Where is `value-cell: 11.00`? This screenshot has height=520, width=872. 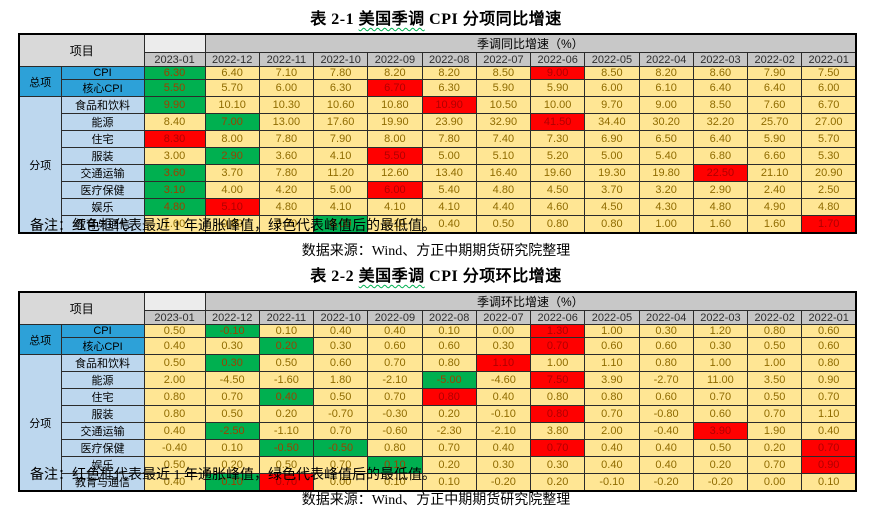 value-cell: 11.00 is located at coordinates (720, 380).